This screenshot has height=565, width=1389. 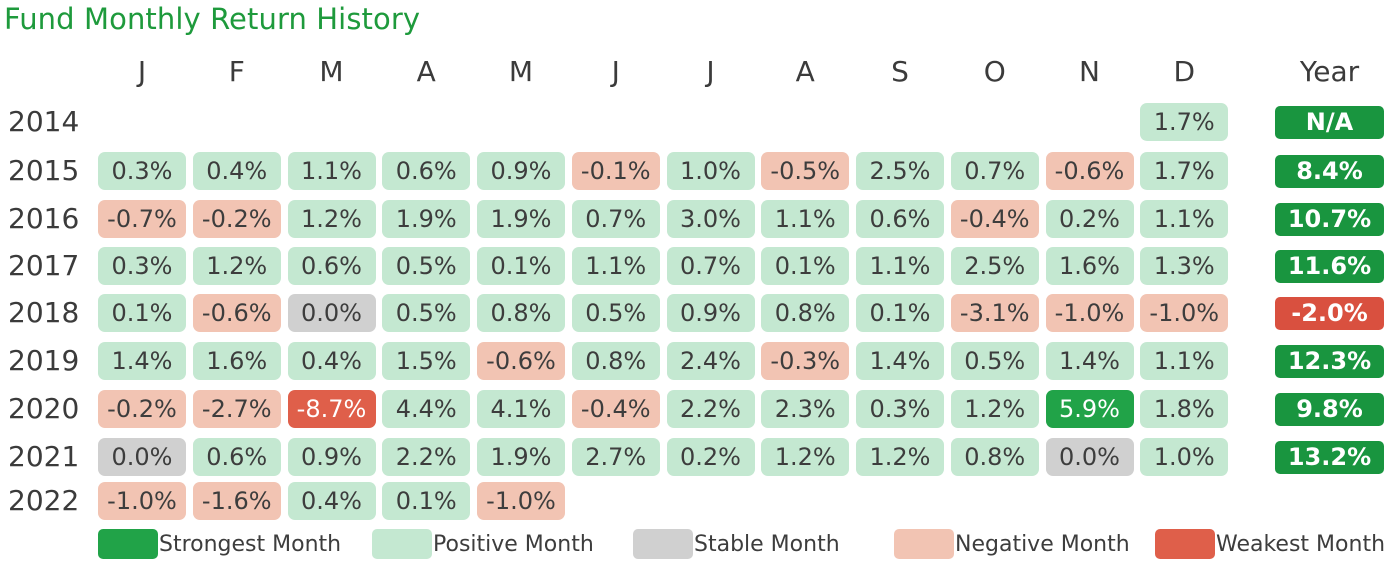 I want to click on chart-title: Fund Monthly Return History, so click(x=212, y=19).